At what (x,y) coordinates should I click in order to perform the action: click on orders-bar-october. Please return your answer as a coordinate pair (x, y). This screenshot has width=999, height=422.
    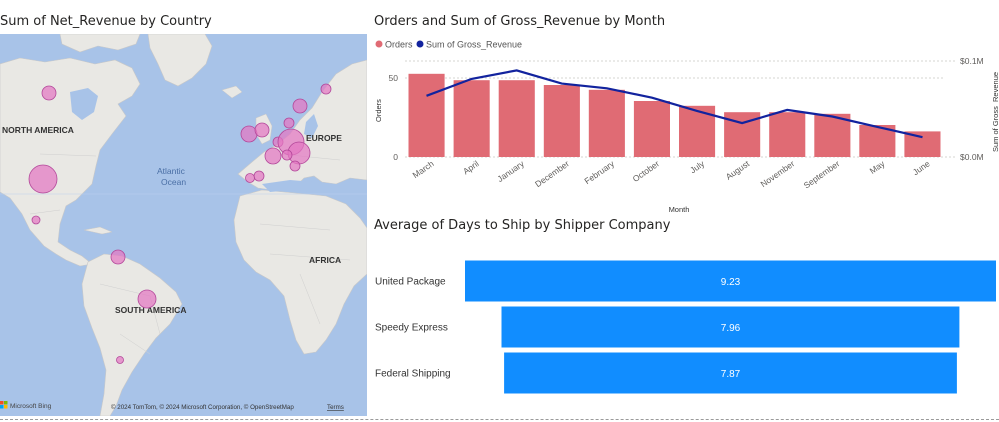
    Looking at the image, I should click on (651, 129).